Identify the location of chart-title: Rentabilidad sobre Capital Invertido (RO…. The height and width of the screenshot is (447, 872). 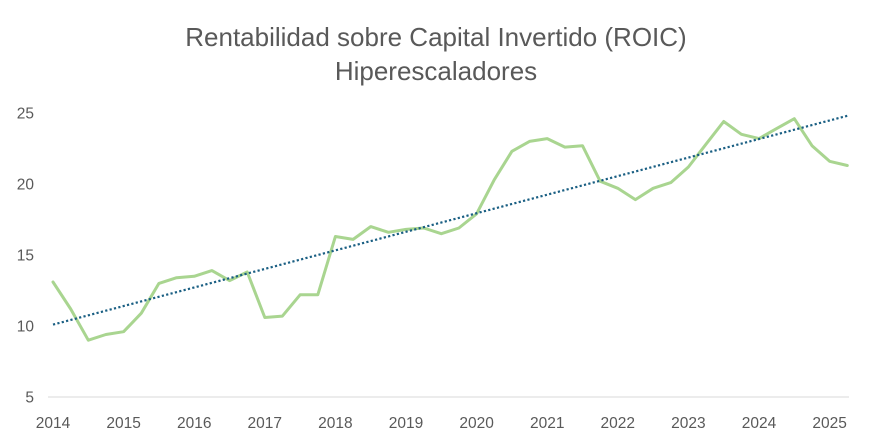
(435, 37).